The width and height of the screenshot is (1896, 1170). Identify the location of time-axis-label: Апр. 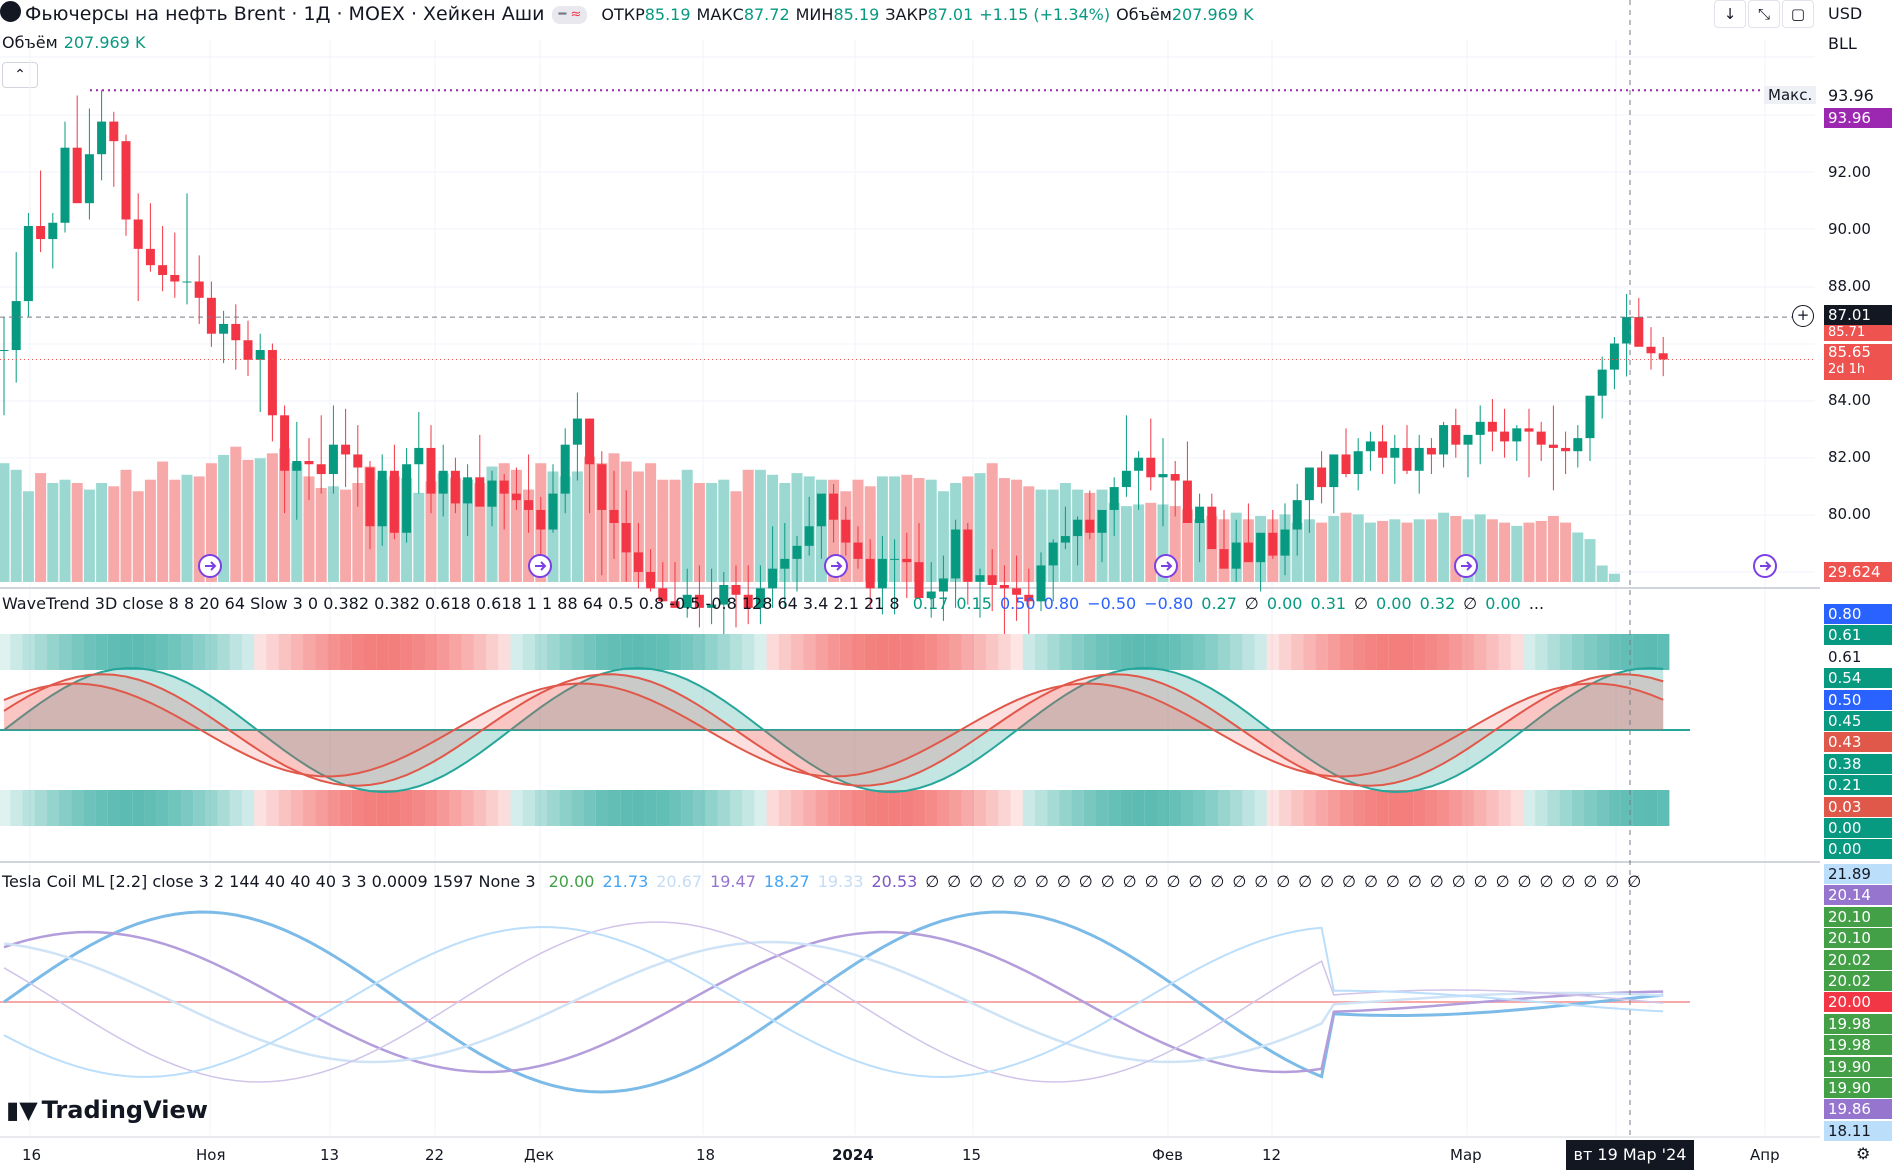
(1765, 1155).